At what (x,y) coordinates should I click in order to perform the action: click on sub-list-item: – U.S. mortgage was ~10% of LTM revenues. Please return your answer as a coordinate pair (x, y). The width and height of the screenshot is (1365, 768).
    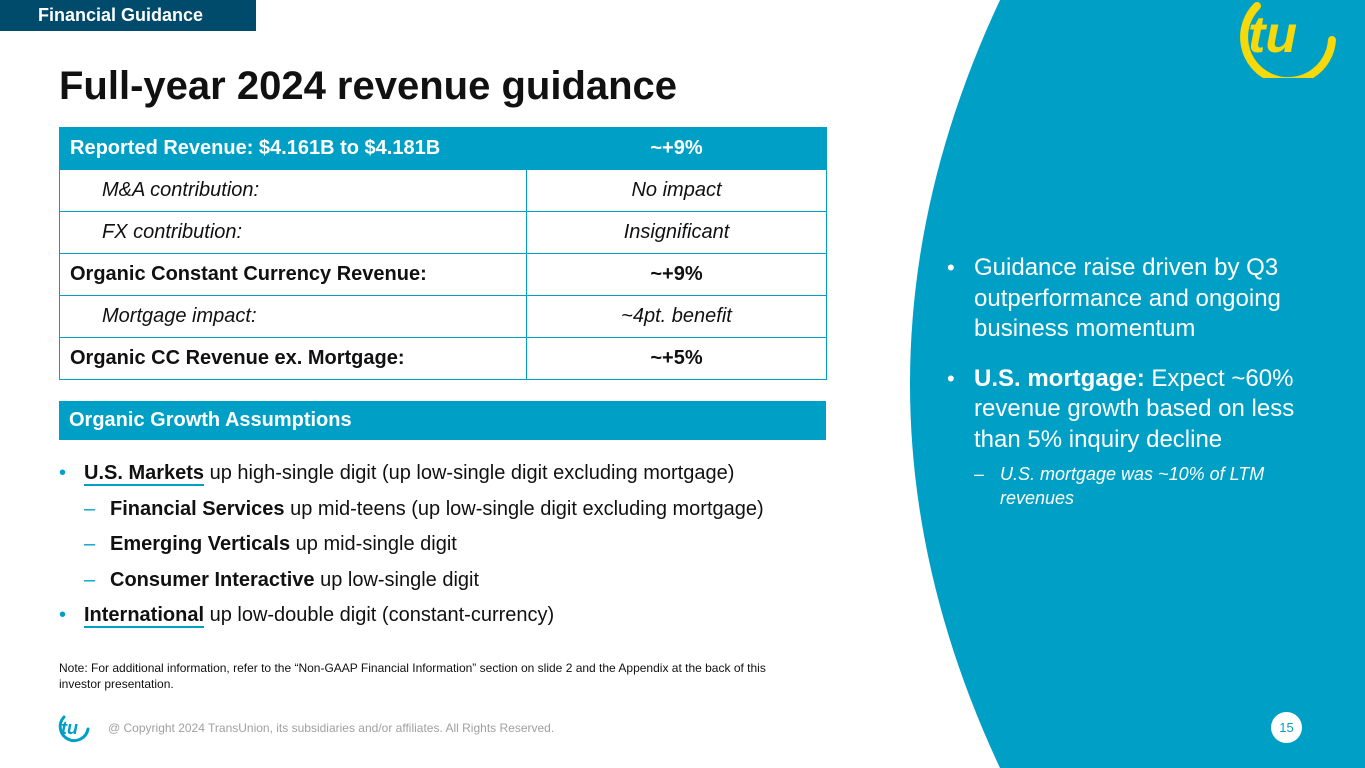
    Looking at the image, I should click on (1137, 486).